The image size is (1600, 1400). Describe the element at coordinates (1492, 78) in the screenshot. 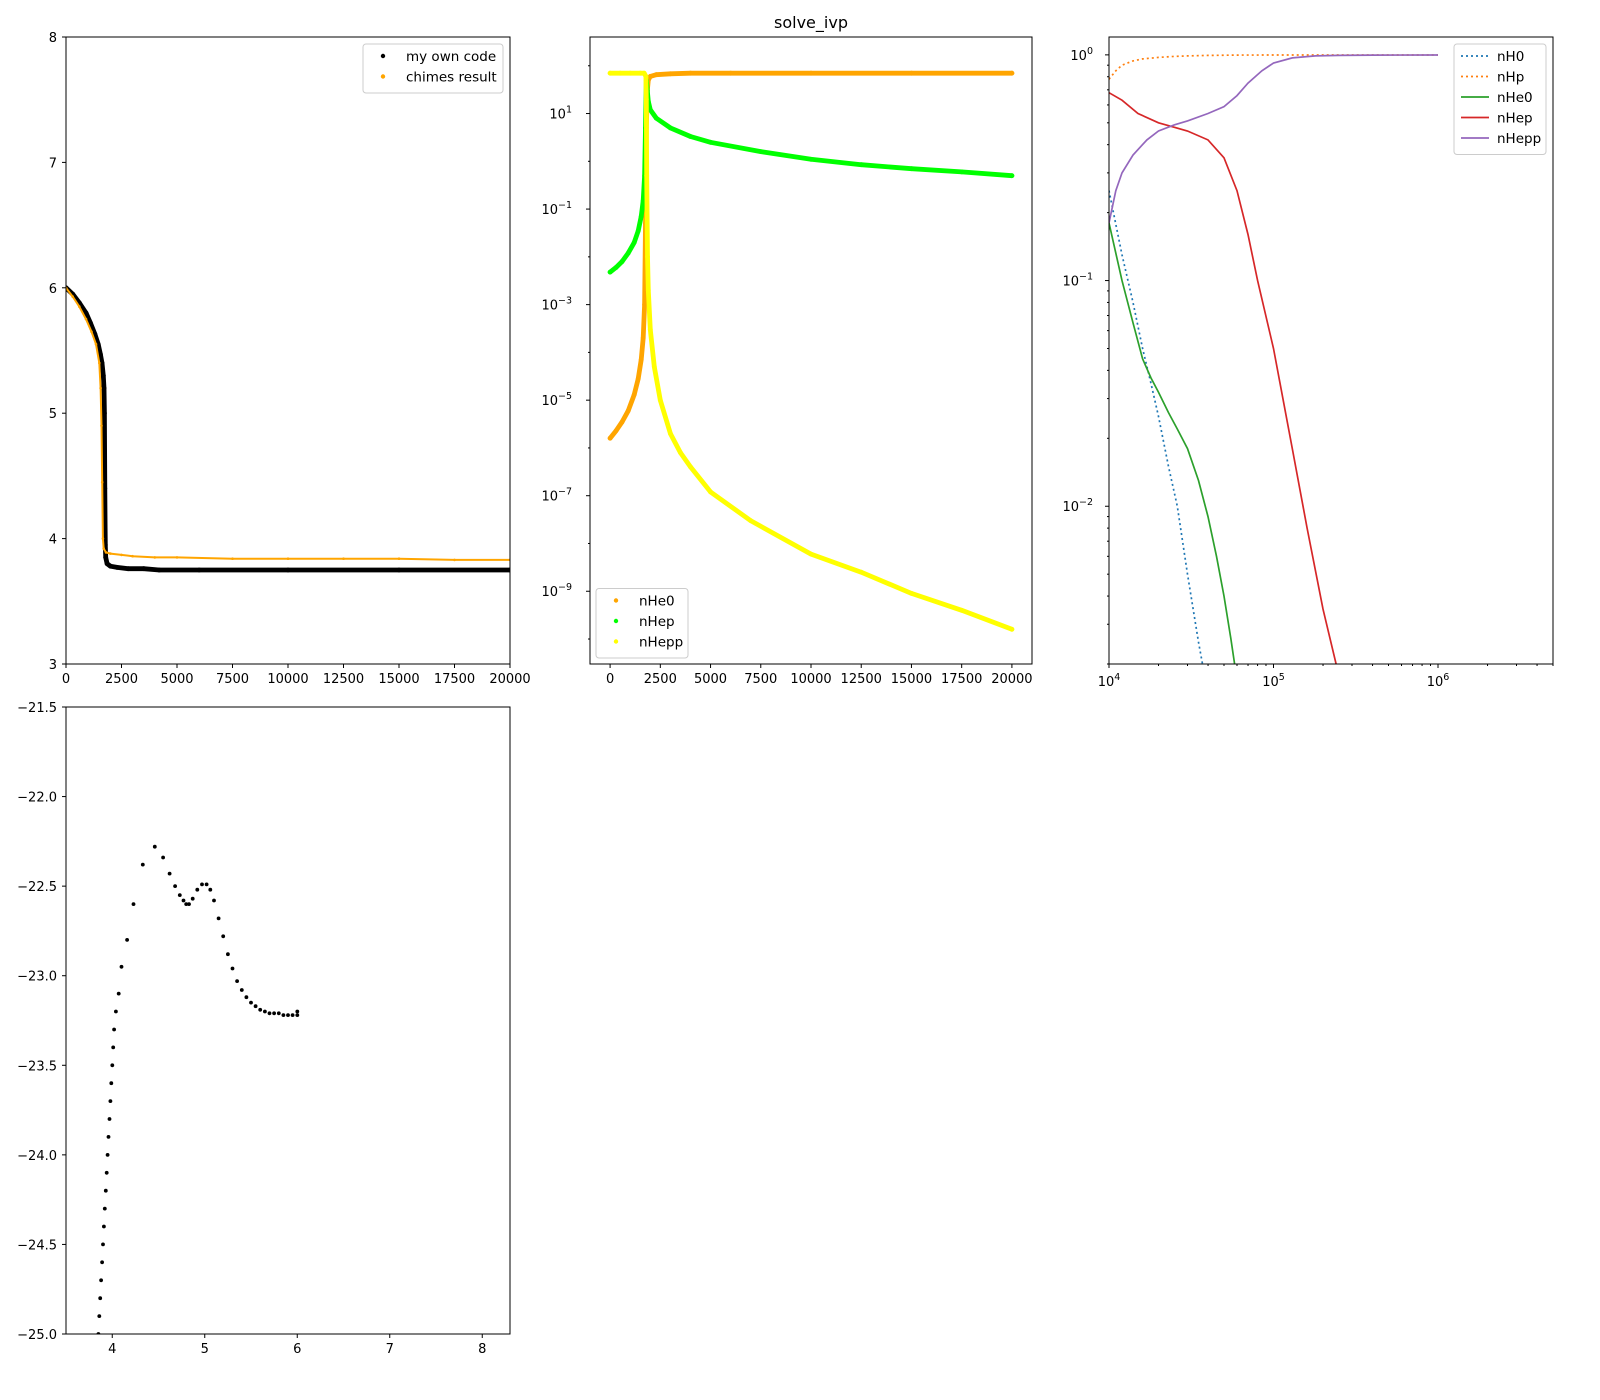

I see `legend-item: nHp` at that location.